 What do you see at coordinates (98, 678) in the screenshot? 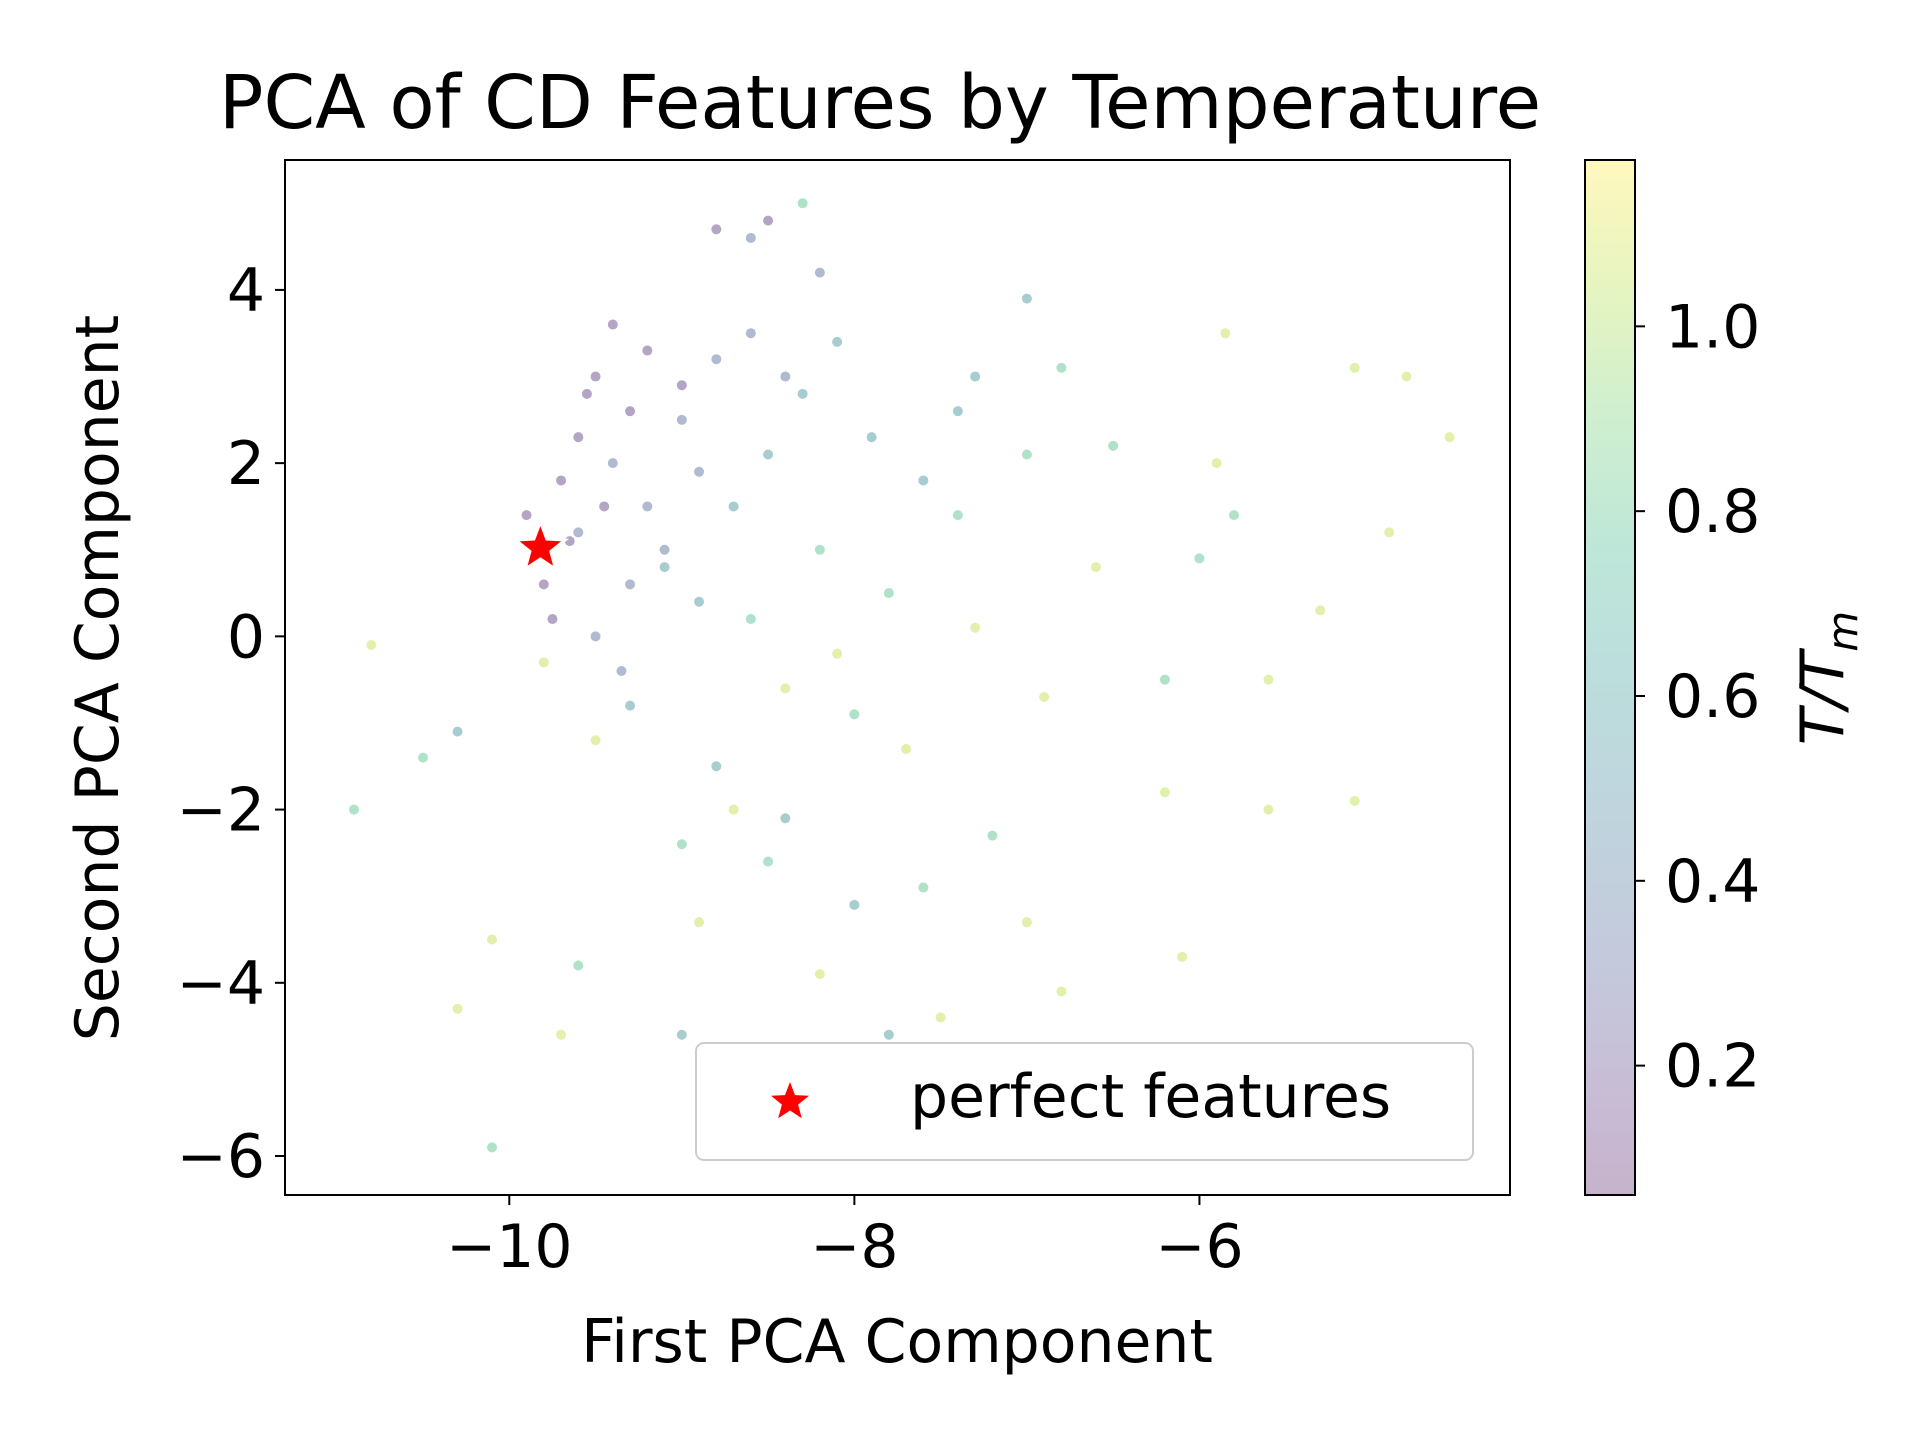
I see `y-axis-label: Second PCA Component` at bounding box center [98, 678].